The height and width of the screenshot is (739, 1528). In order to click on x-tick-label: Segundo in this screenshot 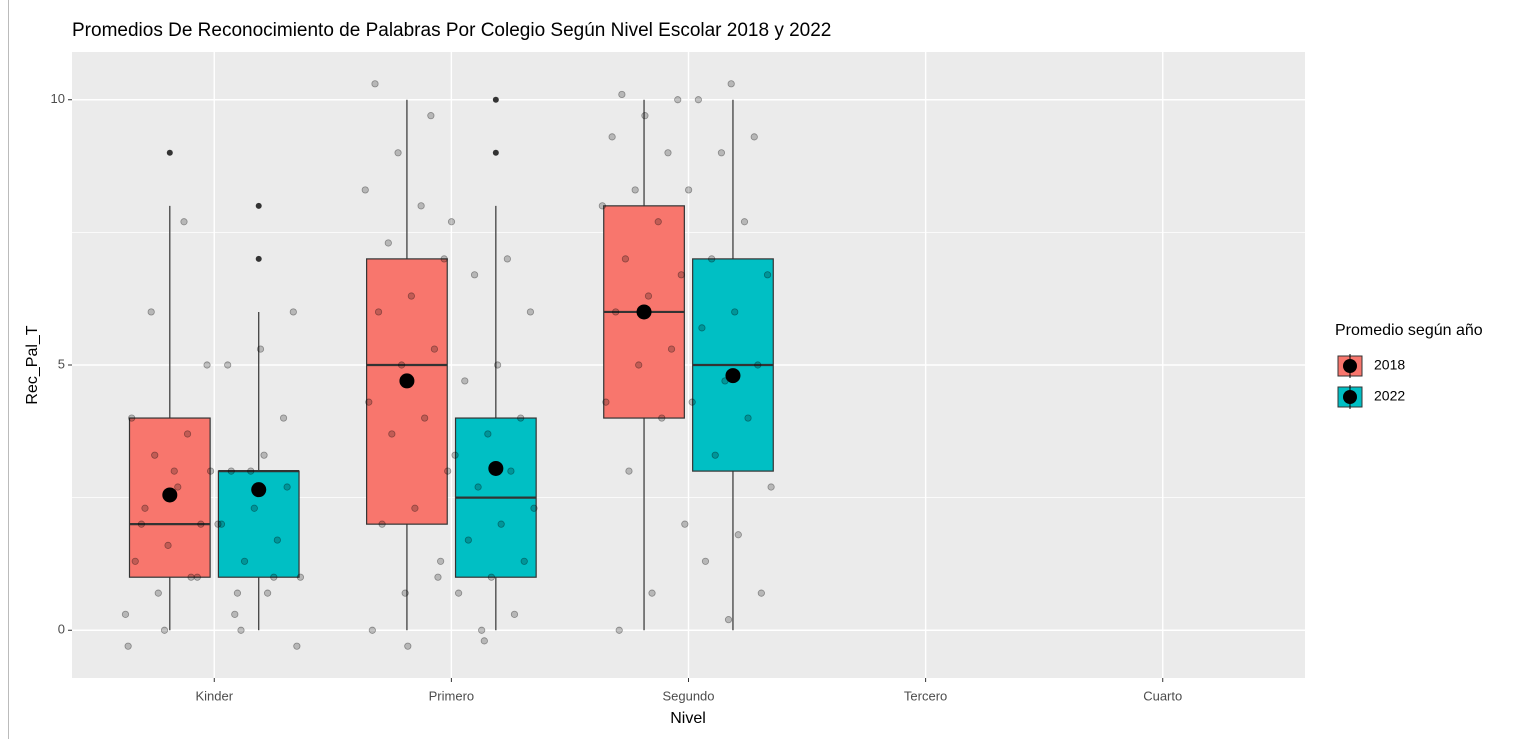, I will do `click(688, 695)`.